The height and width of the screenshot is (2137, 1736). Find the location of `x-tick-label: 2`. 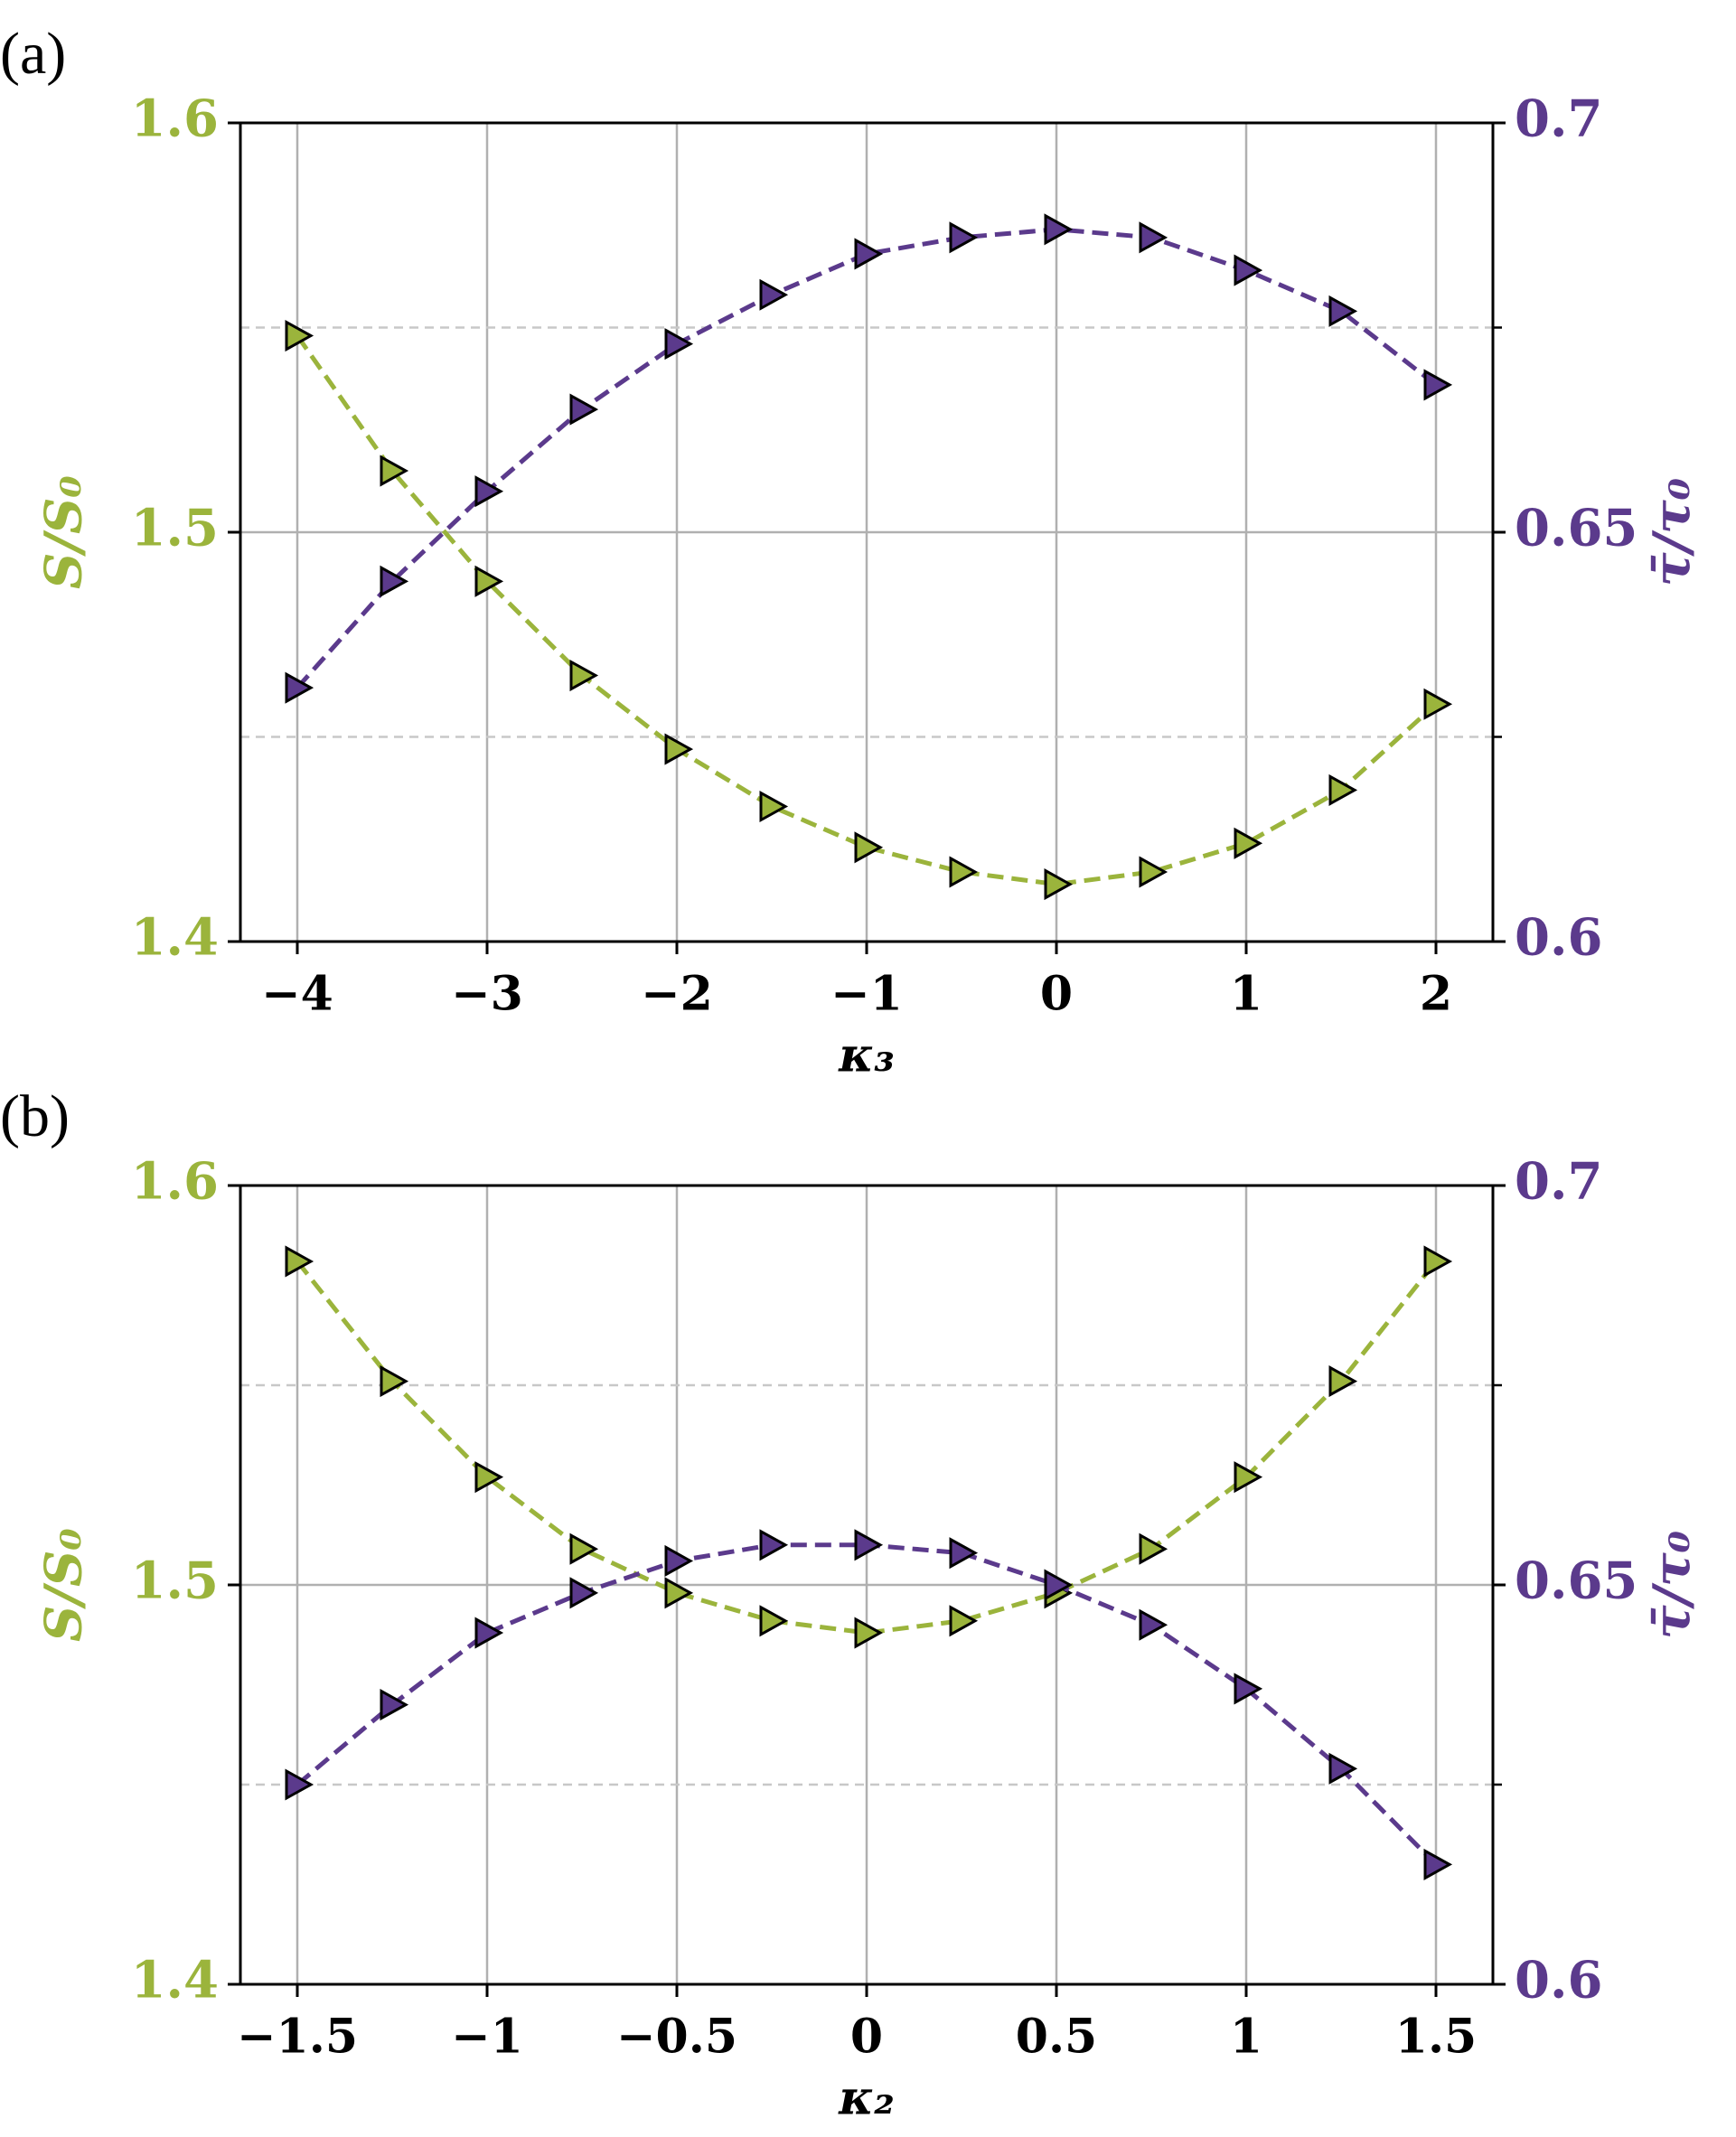

x-tick-label: 2 is located at coordinates (1436, 994).